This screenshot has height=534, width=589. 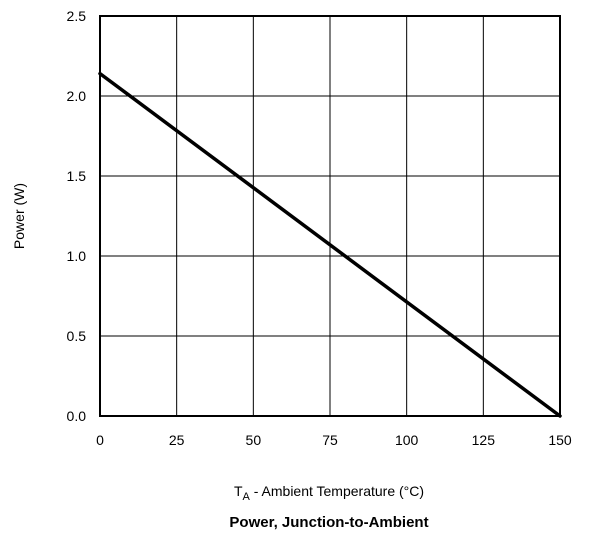 I want to click on y-tick-label: 0.0, so click(x=77, y=416).